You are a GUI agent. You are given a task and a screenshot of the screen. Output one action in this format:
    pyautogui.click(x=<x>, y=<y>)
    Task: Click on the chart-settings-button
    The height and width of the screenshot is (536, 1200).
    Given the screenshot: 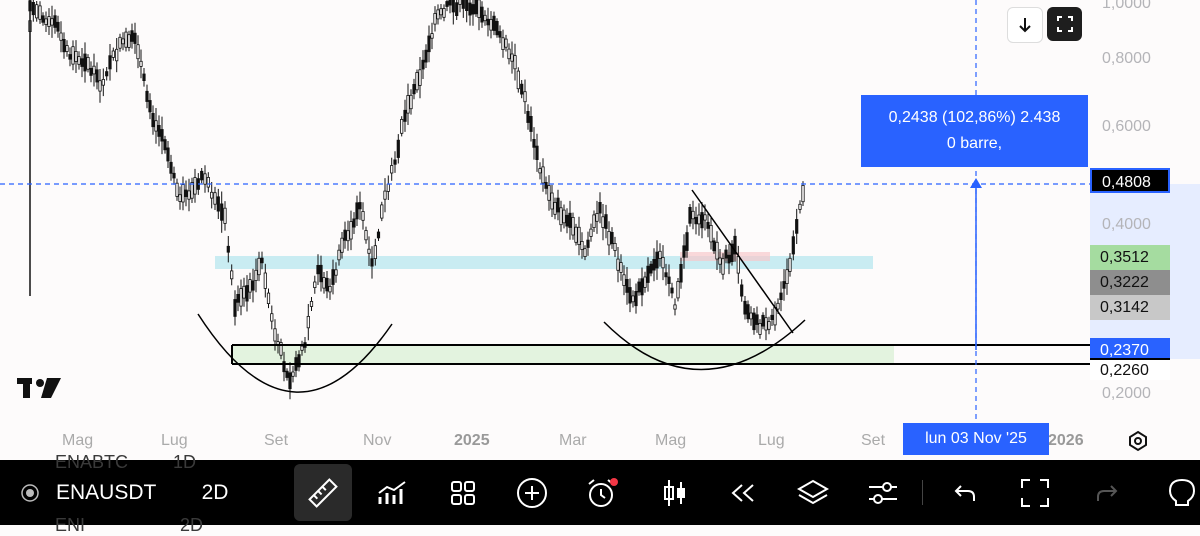 What is the action you would take?
    pyautogui.click(x=1138, y=441)
    